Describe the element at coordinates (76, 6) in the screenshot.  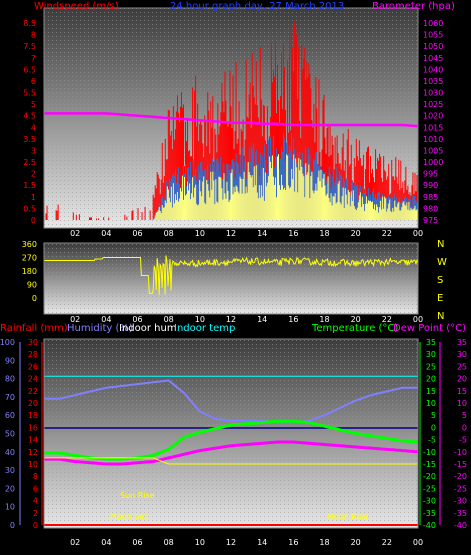
I see `windspeed-label: Windspeed (m/s)` at that location.